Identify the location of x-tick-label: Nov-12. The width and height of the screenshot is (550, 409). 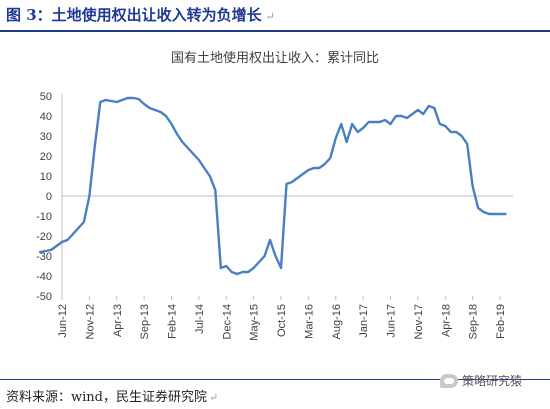
(90, 321).